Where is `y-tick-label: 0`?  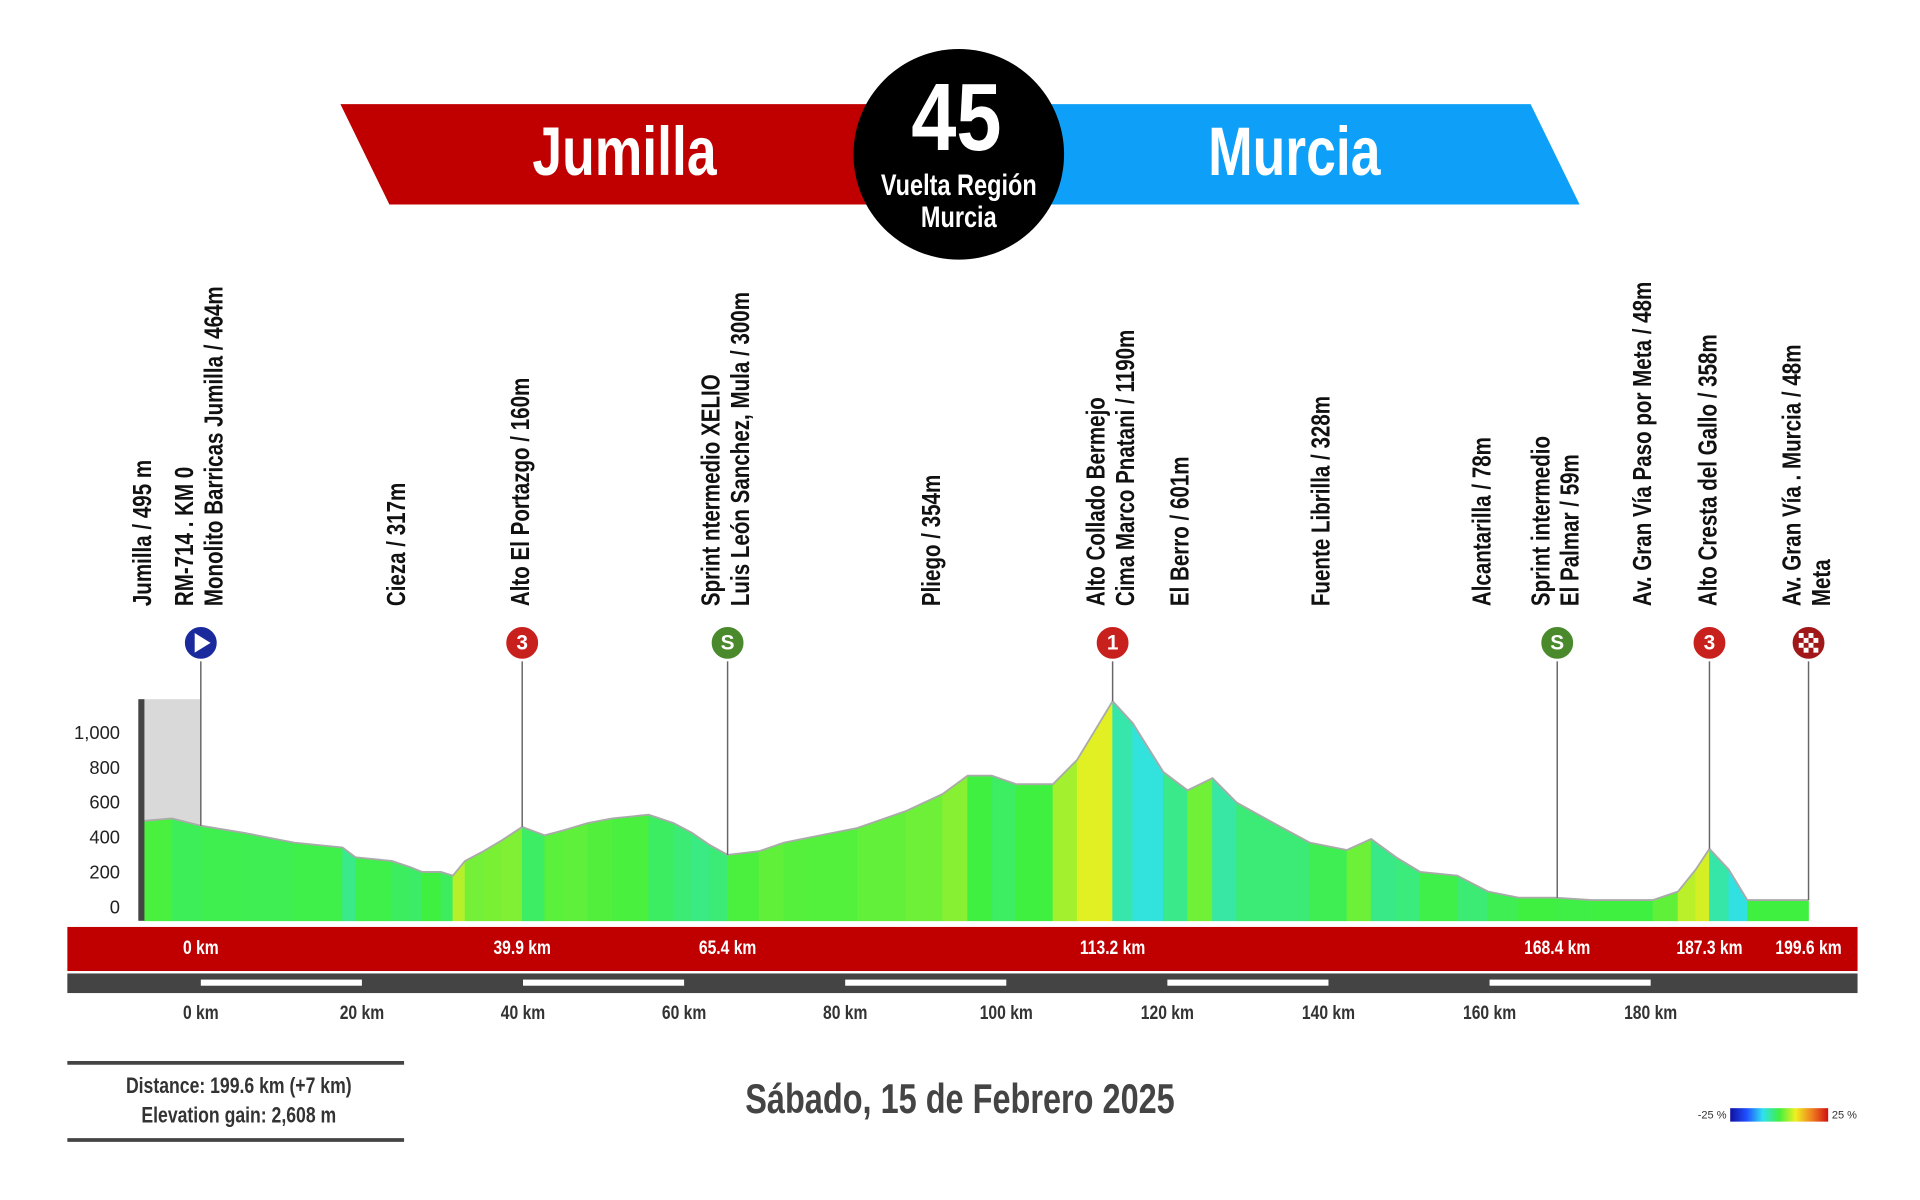 y-tick-label: 0 is located at coordinates (115, 906).